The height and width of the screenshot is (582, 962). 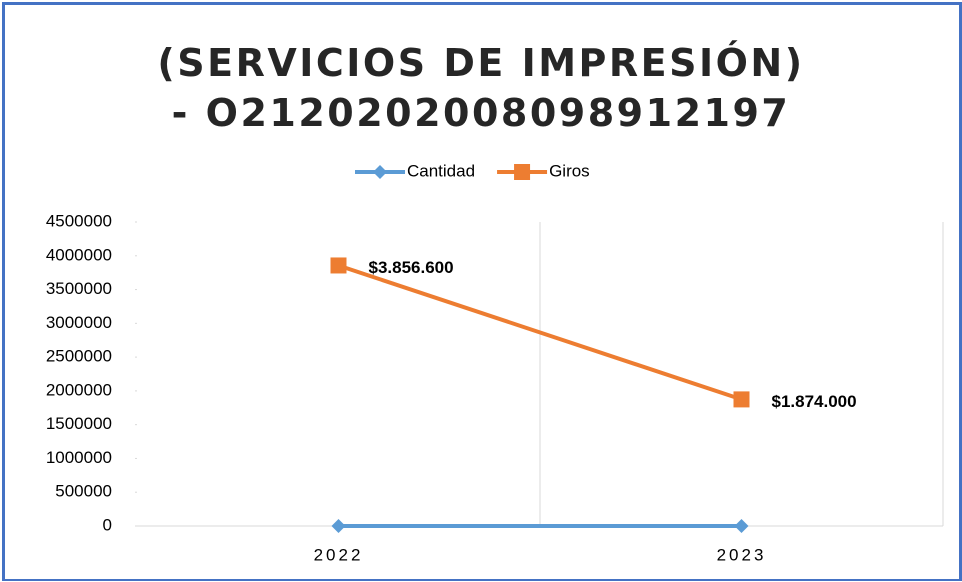 I want to click on y-tick-label: 2000000, so click(x=79, y=389).